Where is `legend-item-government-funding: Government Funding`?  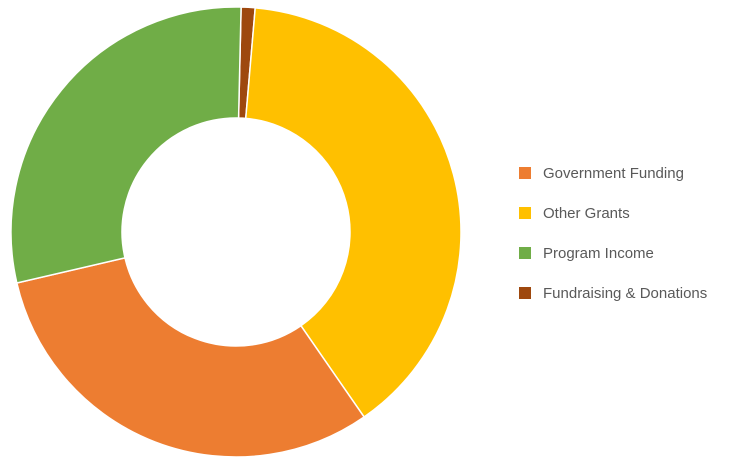
legend-item-government-funding: Government Funding is located at coordinates (613, 173).